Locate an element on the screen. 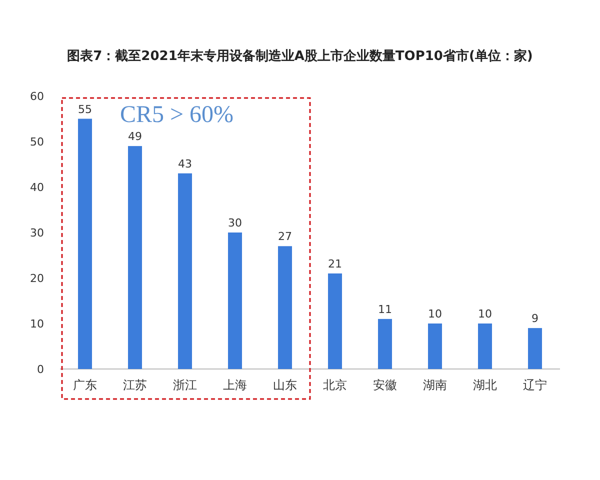 Image resolution: width=600 pixels, height=480 pixels. y-tick-label: 60 is located at coordinates (37, 96).